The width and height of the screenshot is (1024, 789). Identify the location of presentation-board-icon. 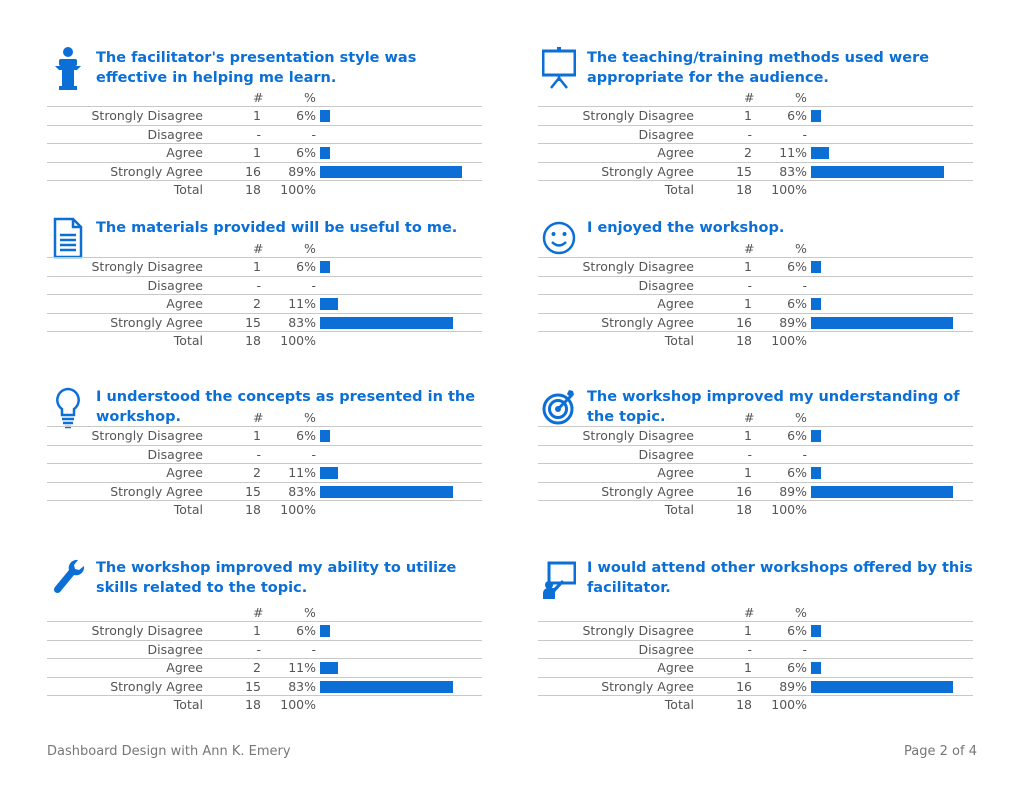
(559, 68).